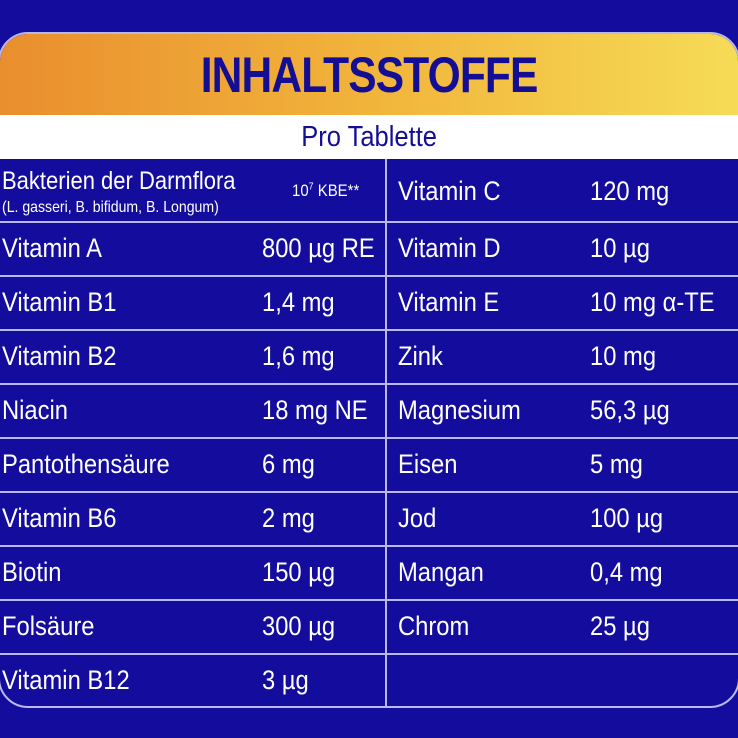 The height and width of the screenshot is (738, 738). What do you see at coordinates (627, 518) in the screenshot?
I see `ingredient-value: 100 µg` at bounding box center [627, 518].